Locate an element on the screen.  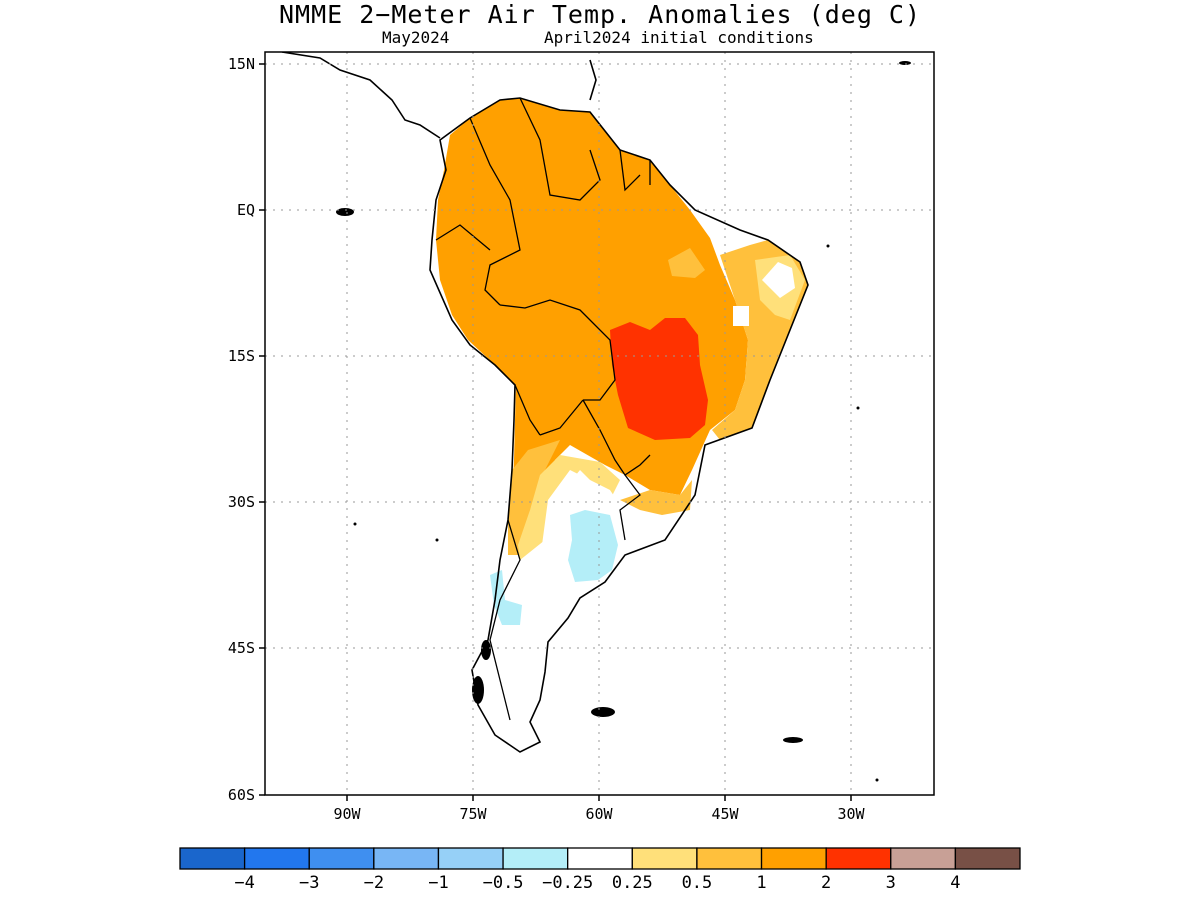
colorbar-label: −4 is located at coordinates (244, 883).